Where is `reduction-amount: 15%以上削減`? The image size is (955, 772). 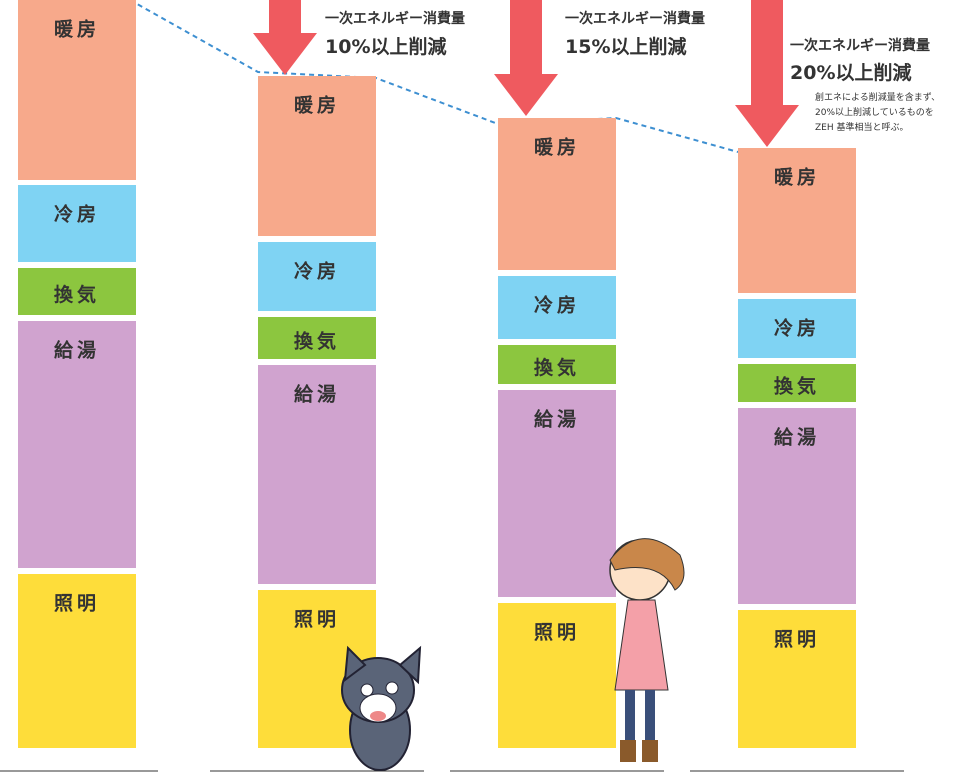
reduction-amount: 15%以上削減 is located at coordinates (625, 46).